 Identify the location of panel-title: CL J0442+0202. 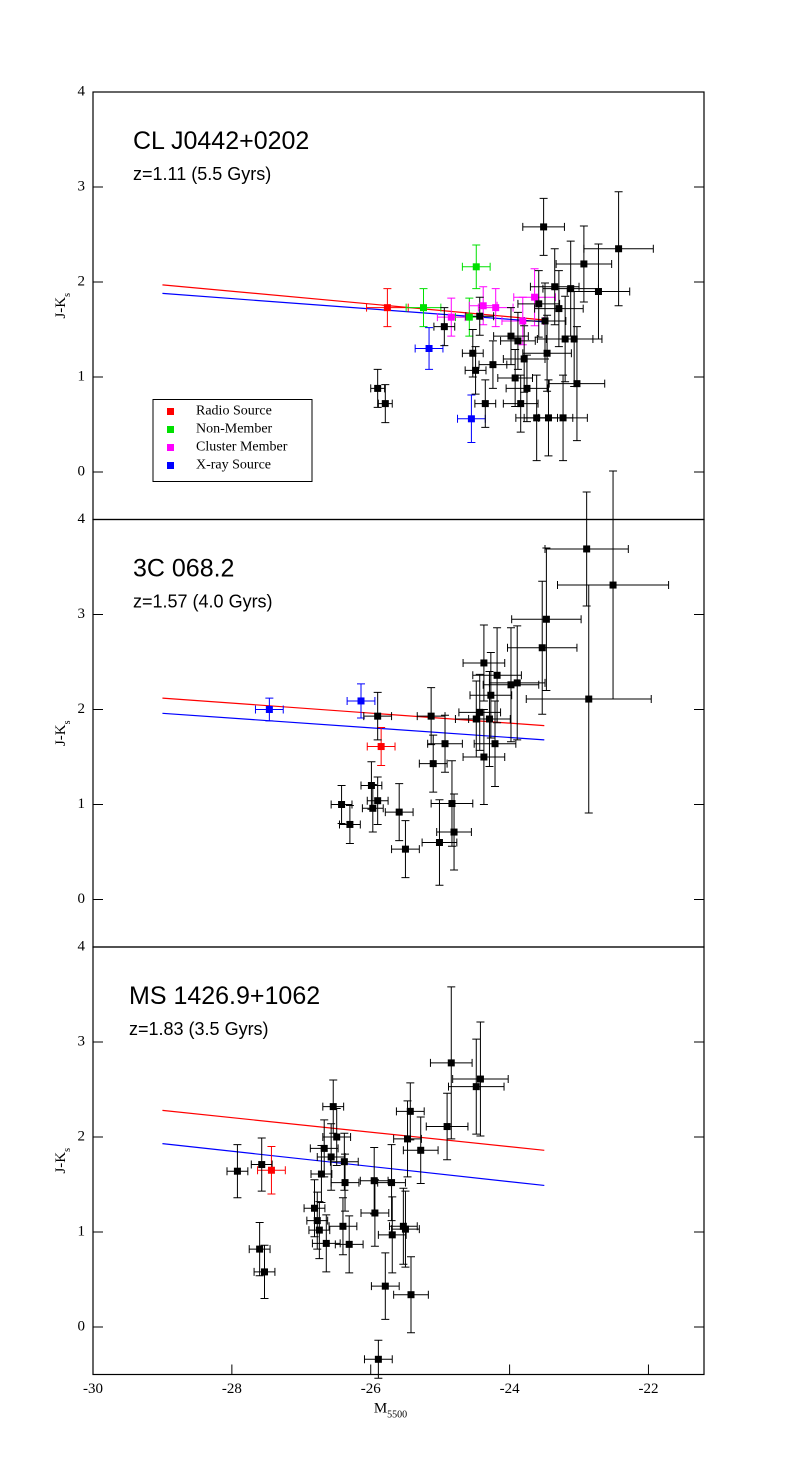
(221, 141).